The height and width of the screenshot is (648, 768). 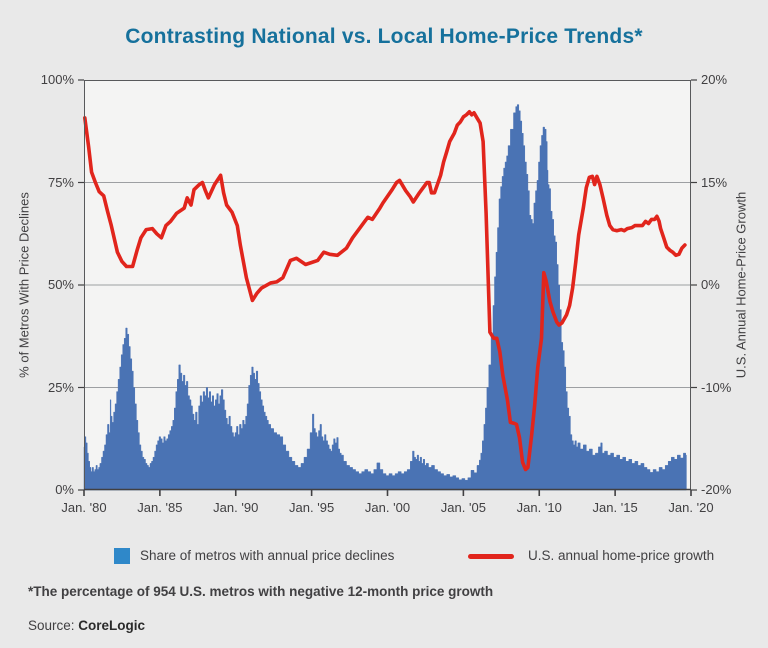 I want to click on left-axis-tick-label: 100%, so click(x=57, y=79).